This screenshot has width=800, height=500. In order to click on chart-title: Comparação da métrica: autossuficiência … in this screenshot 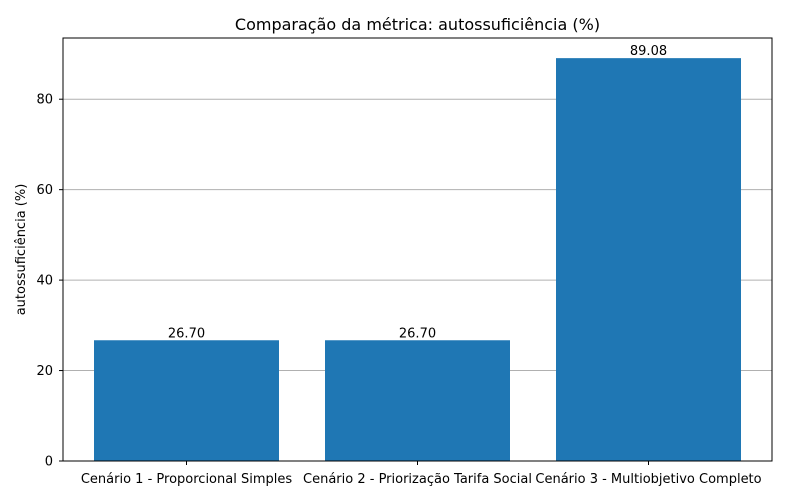, I will do `click(417, 24)`.